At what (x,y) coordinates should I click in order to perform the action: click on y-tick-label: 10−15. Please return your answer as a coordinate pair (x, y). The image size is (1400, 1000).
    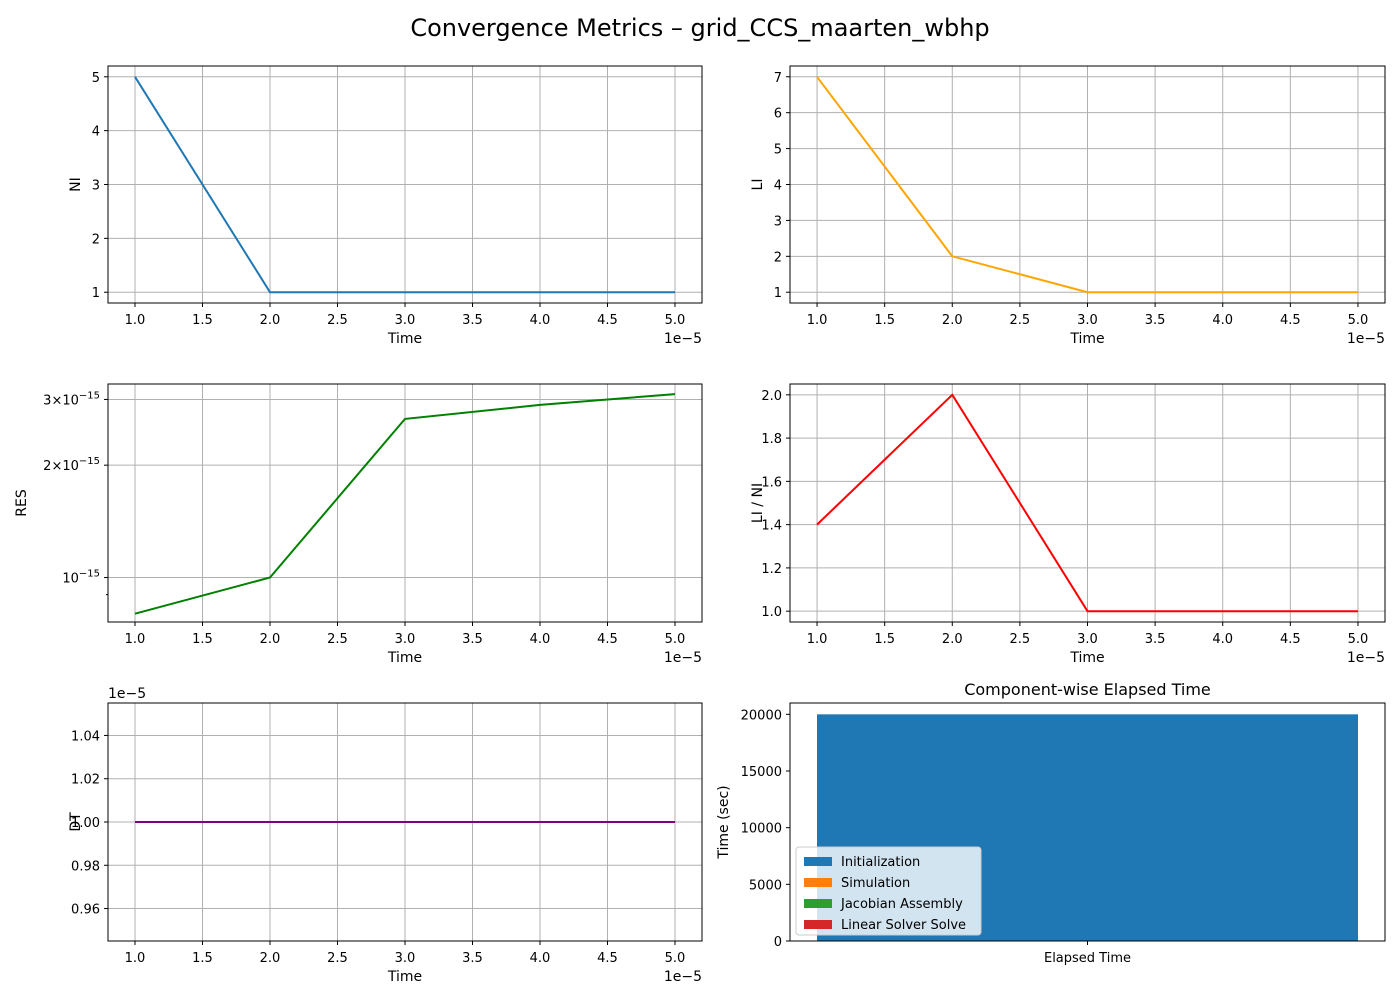
    Looking at the image, I should click on (81, 578).